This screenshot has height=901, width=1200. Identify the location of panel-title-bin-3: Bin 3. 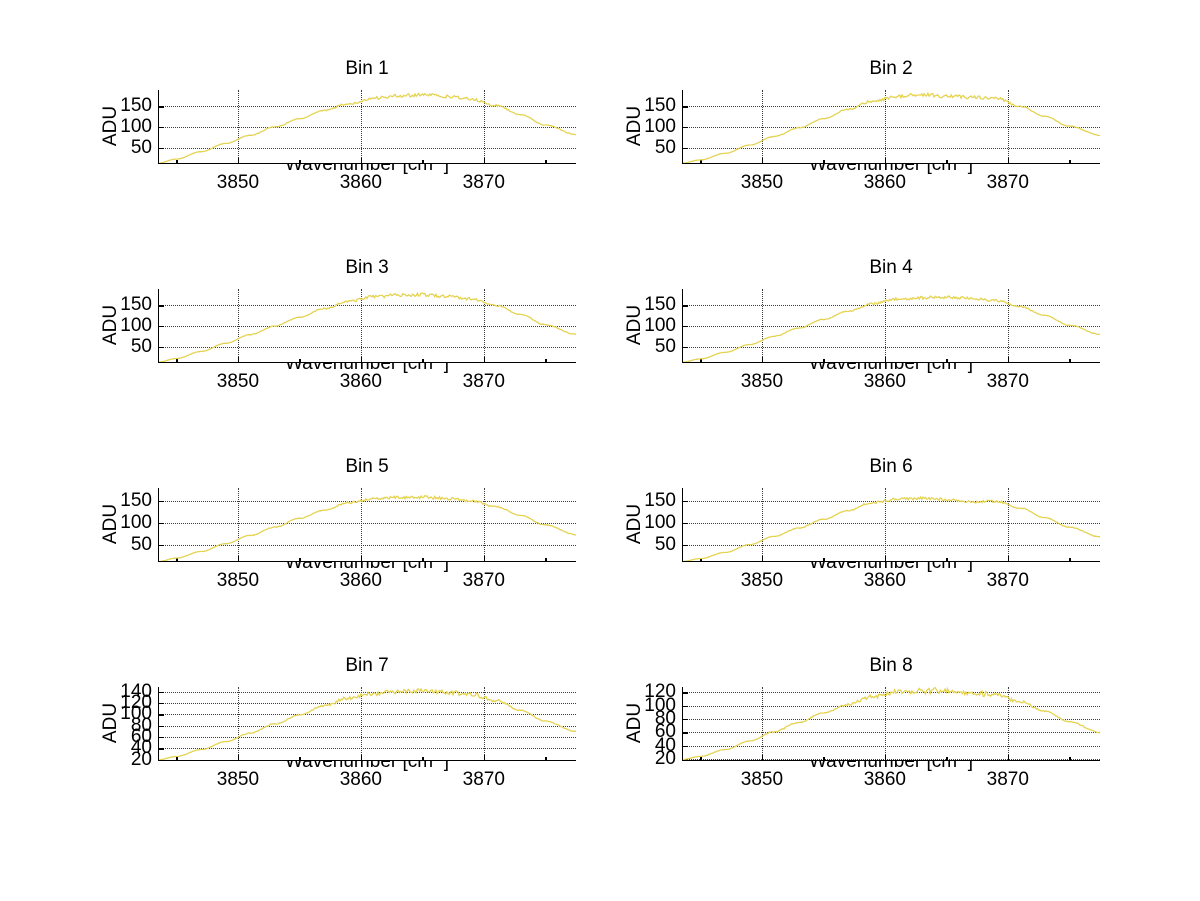
(367, 267).